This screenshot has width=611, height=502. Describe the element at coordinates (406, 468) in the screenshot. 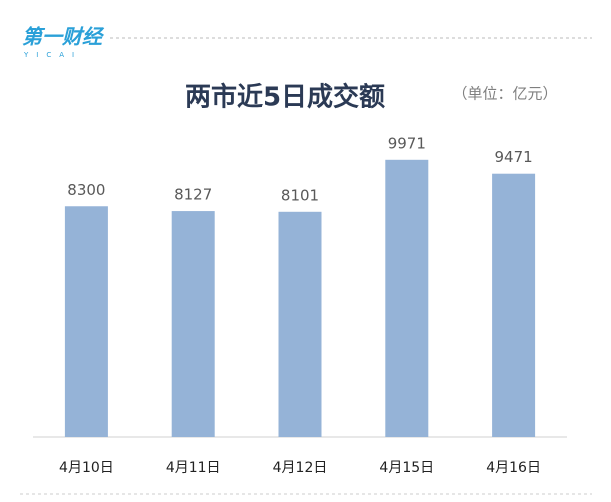

I see `x-tick-label: 4月15日` at that location.